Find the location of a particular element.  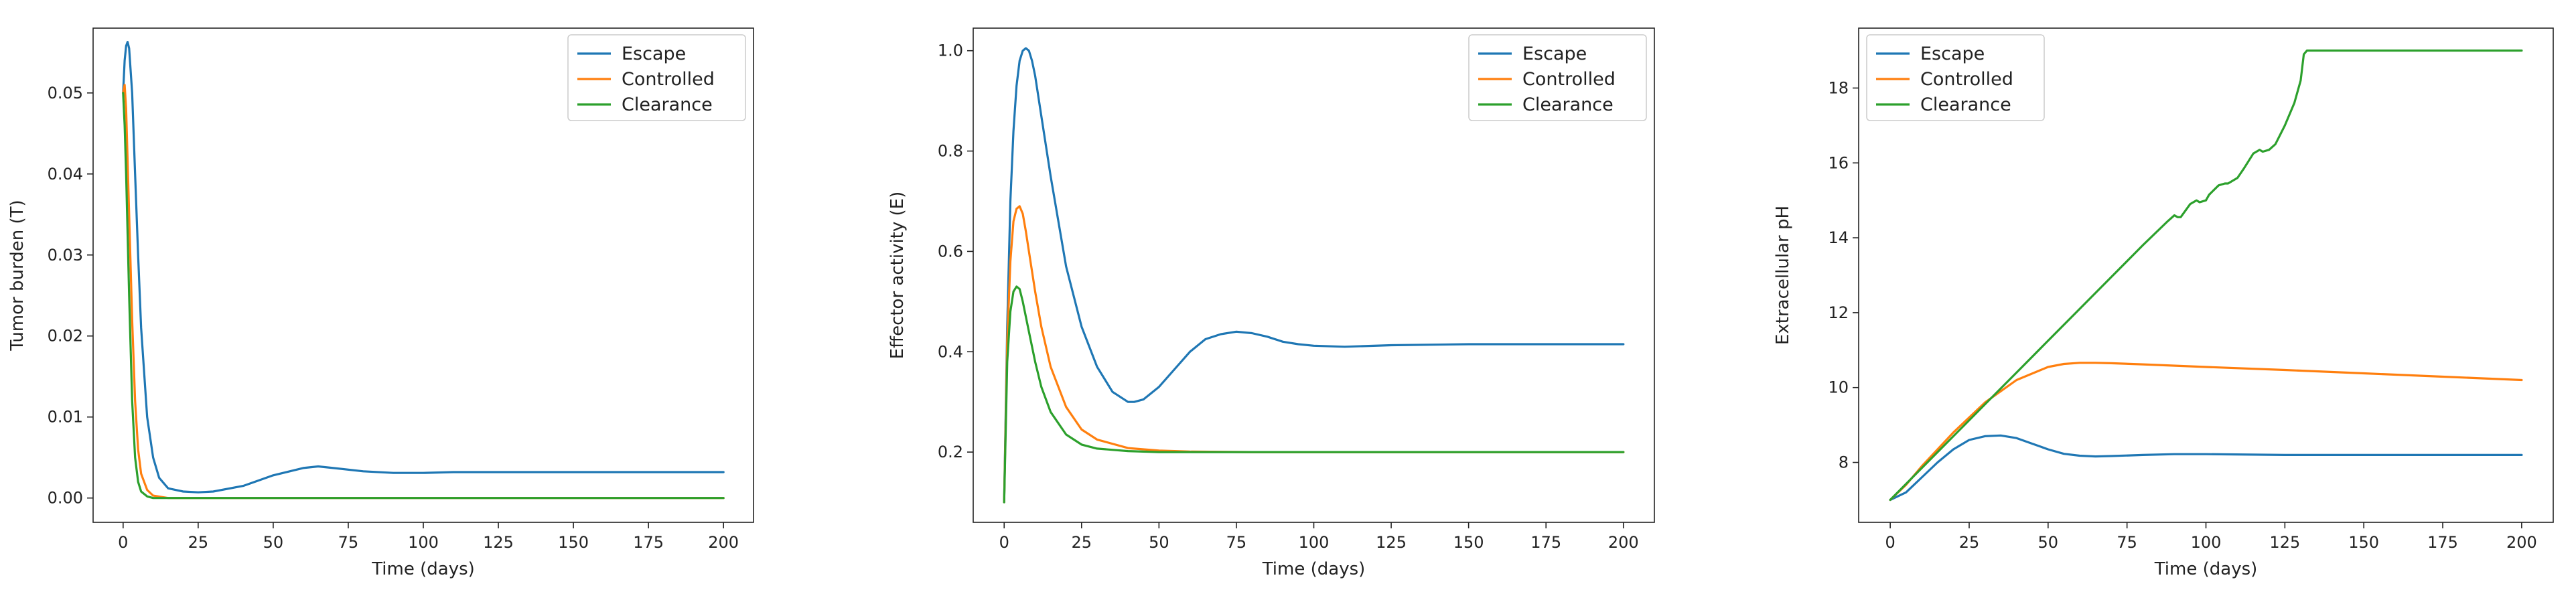

y-tick-label: 0.03 is located at coordinates (65, 255).